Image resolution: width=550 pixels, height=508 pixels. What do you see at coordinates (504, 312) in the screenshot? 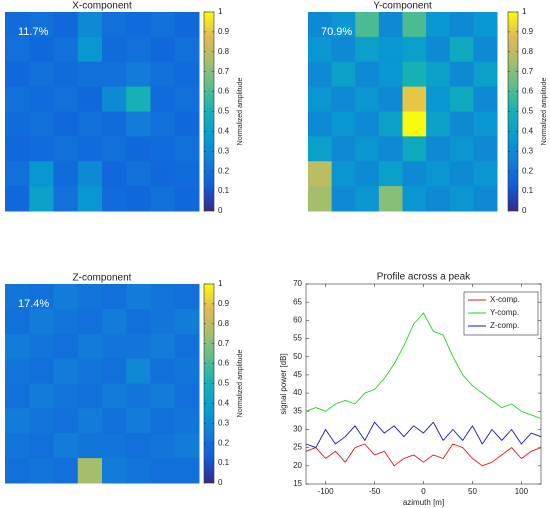
I see `legend-label: Y-comp.` at bounding box center [504, 312].